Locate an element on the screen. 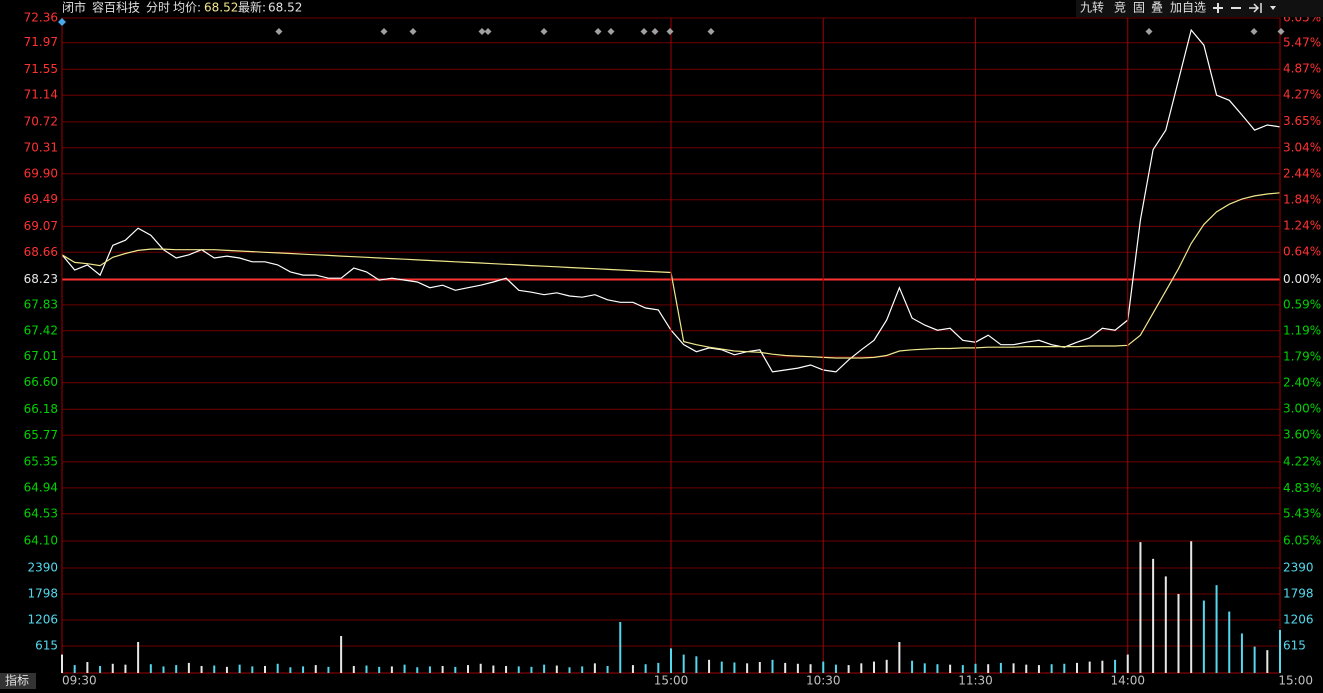 The image size is (1323, 693). y-tick-label: 66.60 is located at coordinates (41, 382).